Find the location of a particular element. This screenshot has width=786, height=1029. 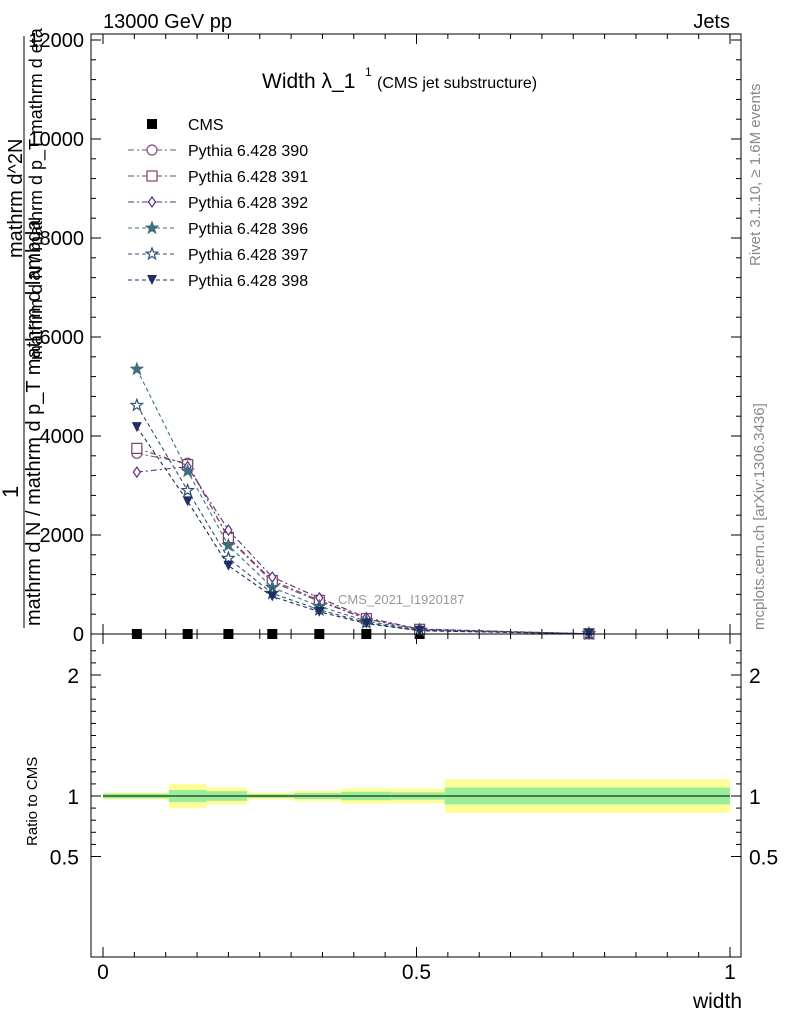

analysis-watermark: CMS_2021_I1920187 is located at coordinates (401, 599).